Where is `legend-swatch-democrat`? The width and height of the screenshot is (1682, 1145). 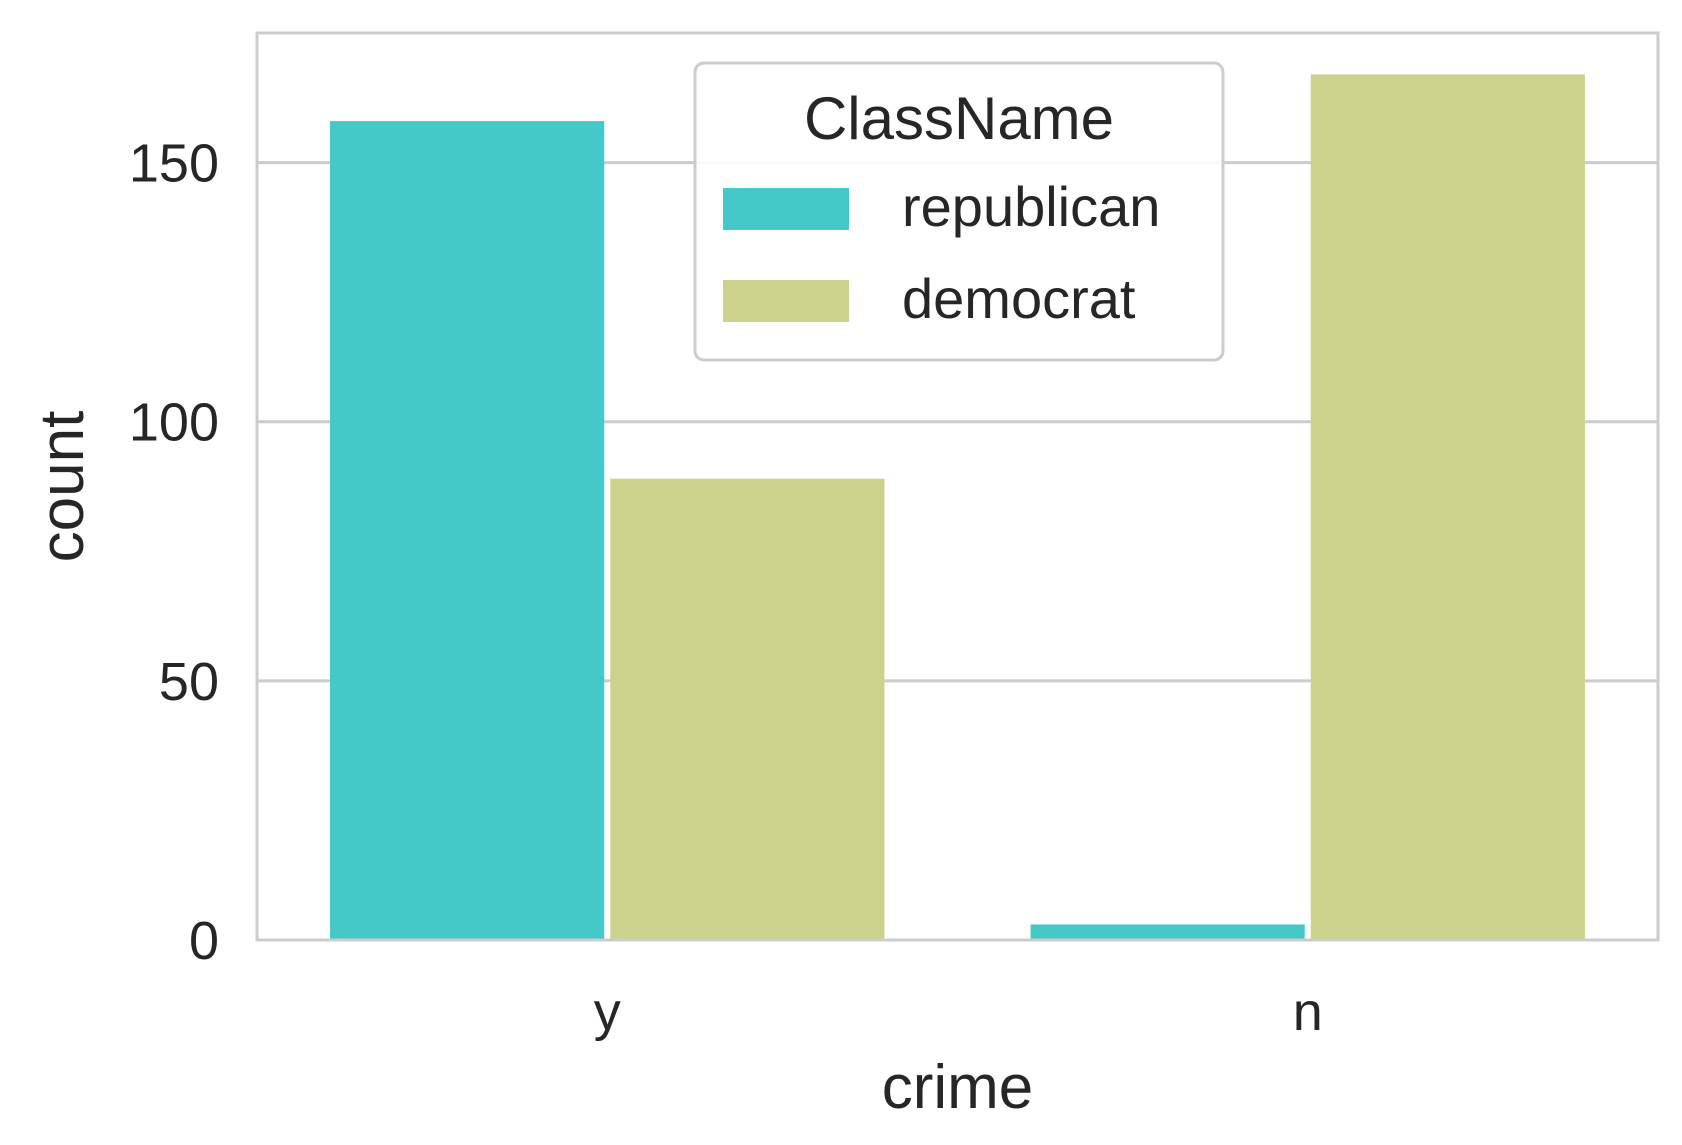
legend-swatch-democrat is located at coordinates (786, 301).